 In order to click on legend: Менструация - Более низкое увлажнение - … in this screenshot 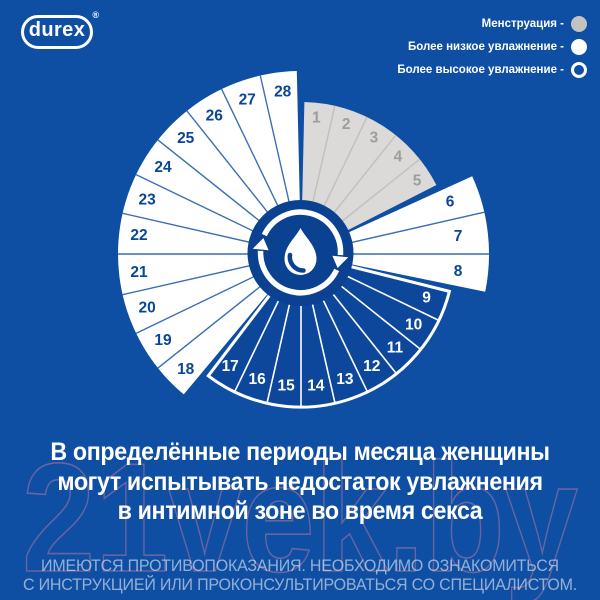, I will do `click(492, 46)`.